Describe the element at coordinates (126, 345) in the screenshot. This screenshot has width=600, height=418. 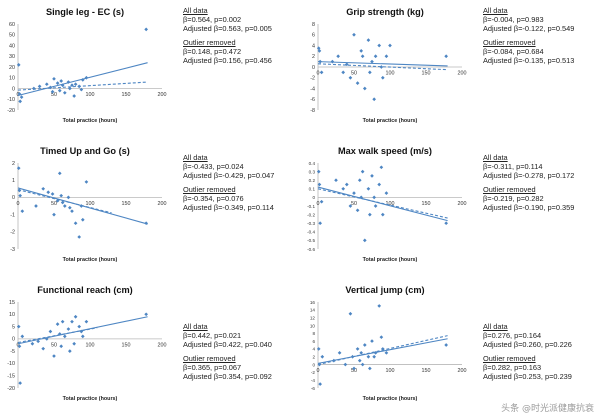
I see `x-tick-label: 150` at that location.